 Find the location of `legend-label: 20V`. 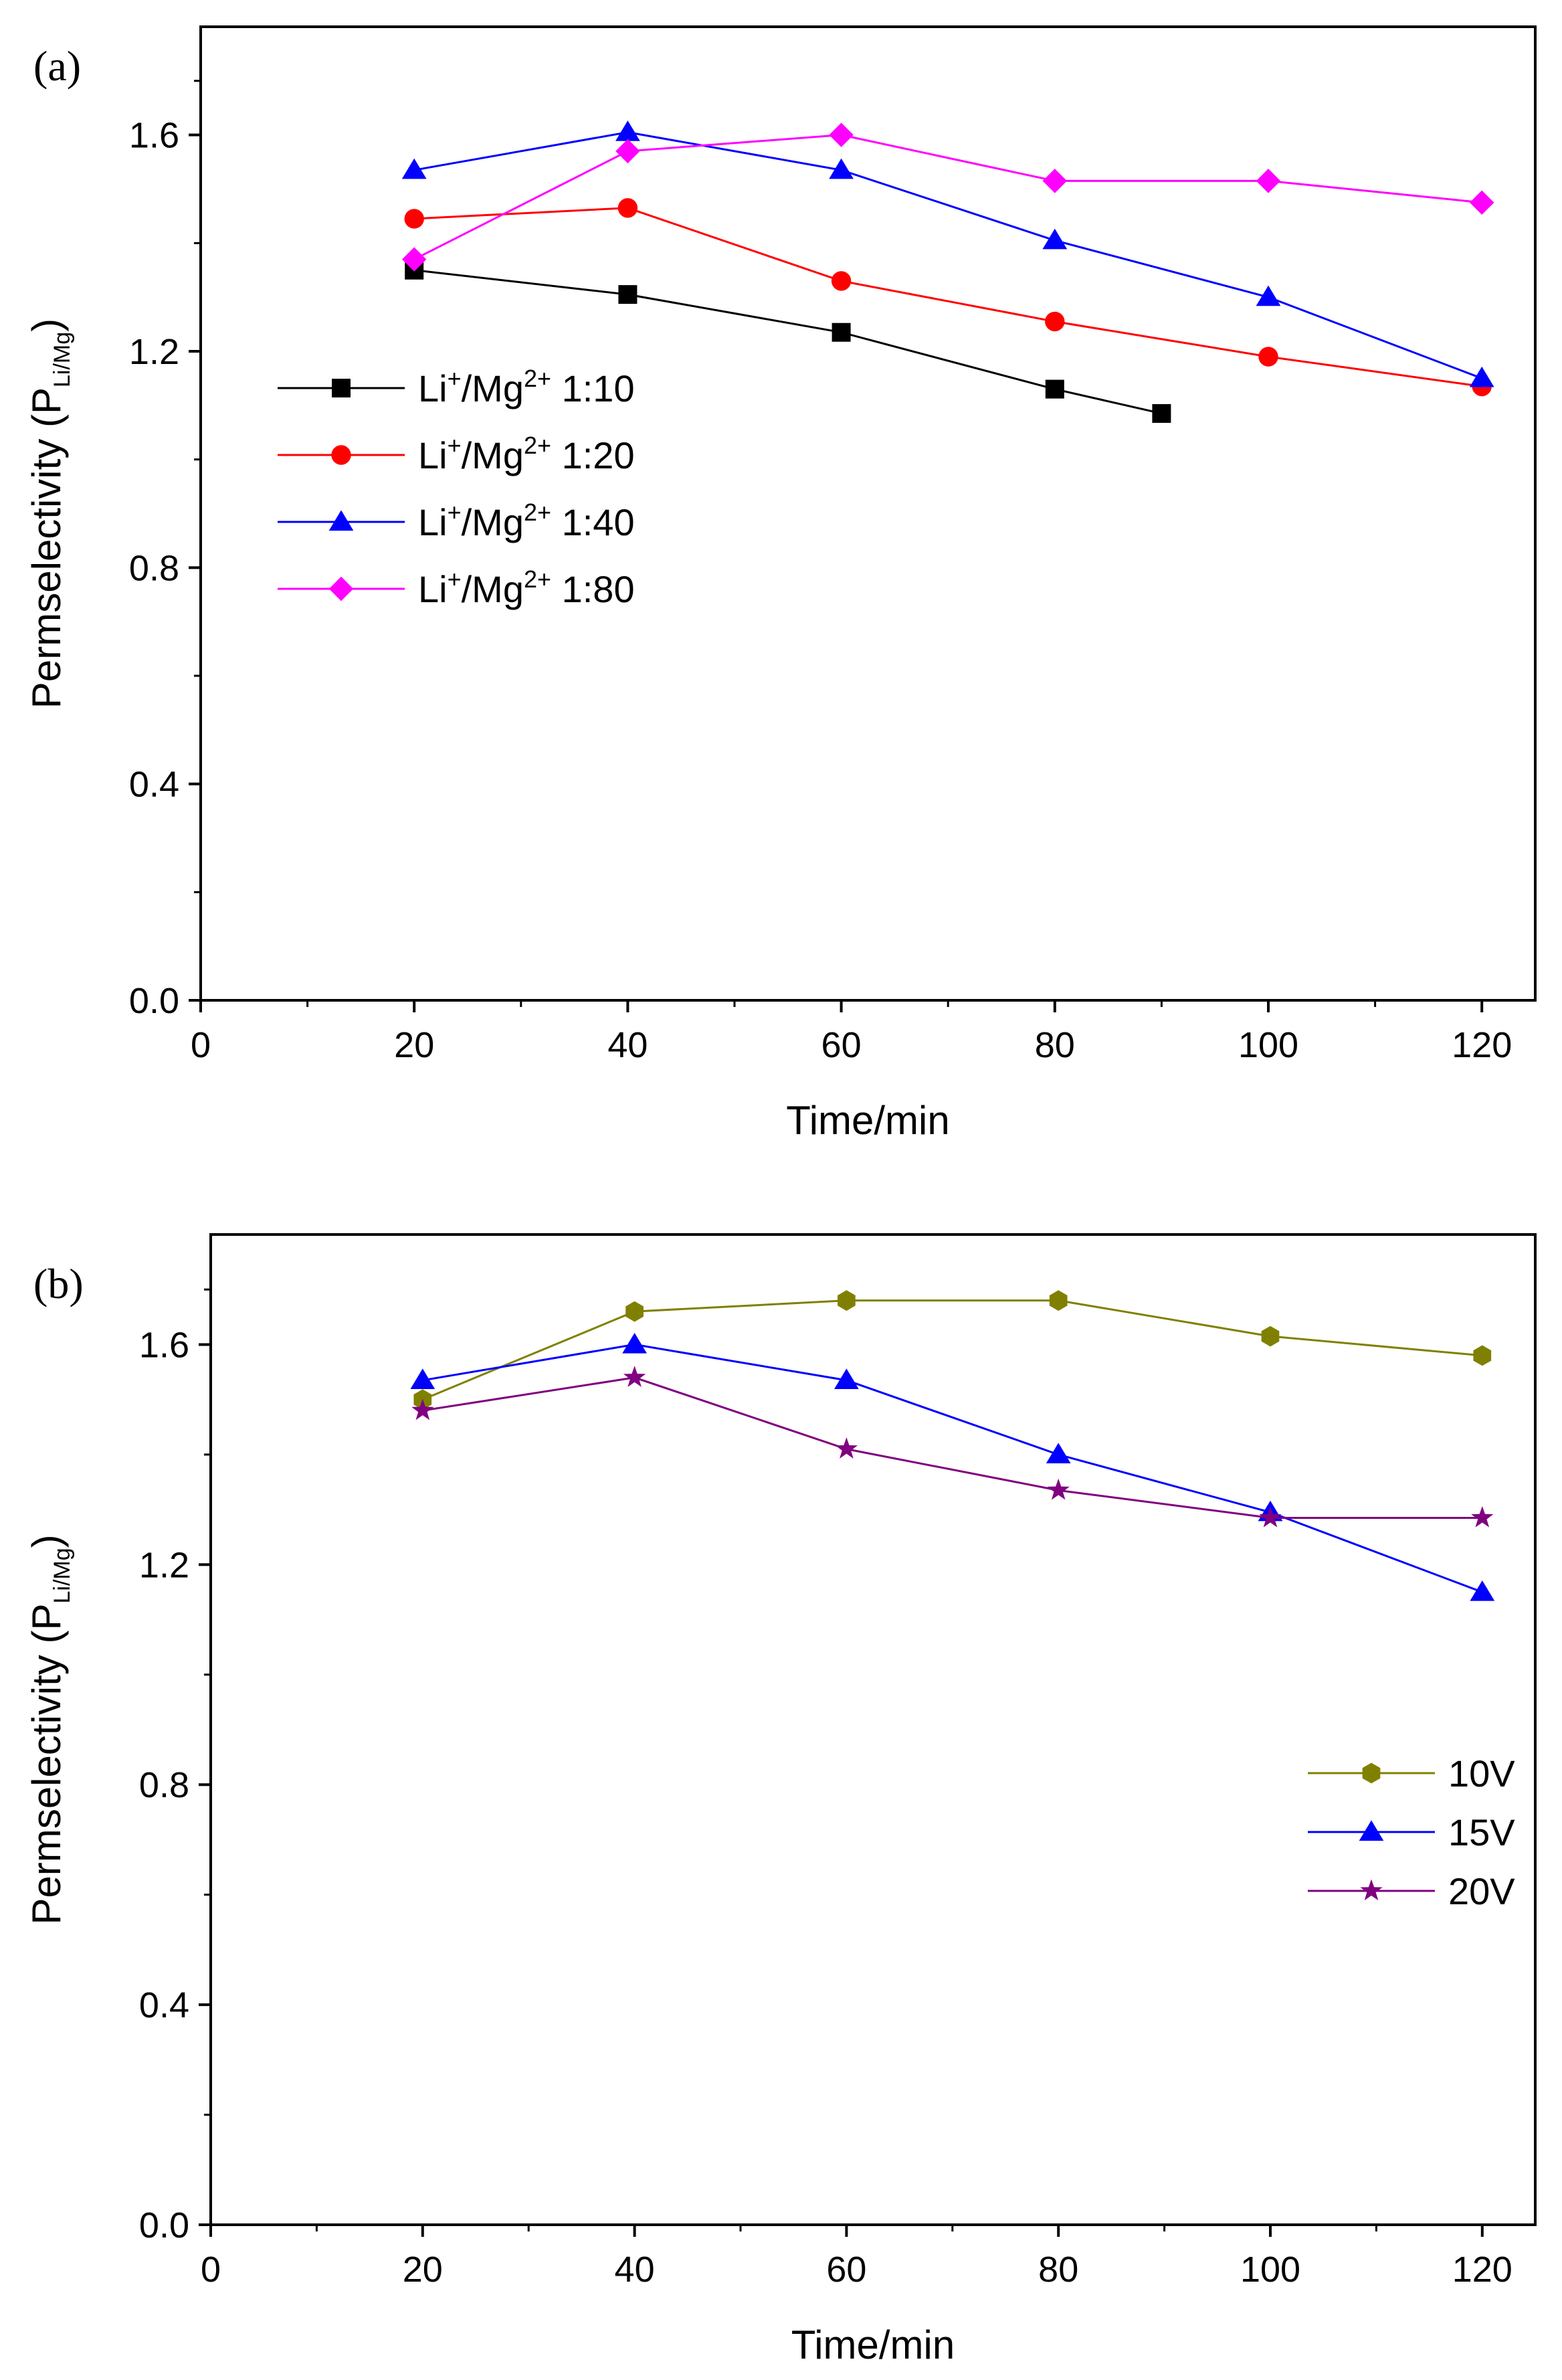

legend-label: 20V is located at coordinates (1482, 1891).